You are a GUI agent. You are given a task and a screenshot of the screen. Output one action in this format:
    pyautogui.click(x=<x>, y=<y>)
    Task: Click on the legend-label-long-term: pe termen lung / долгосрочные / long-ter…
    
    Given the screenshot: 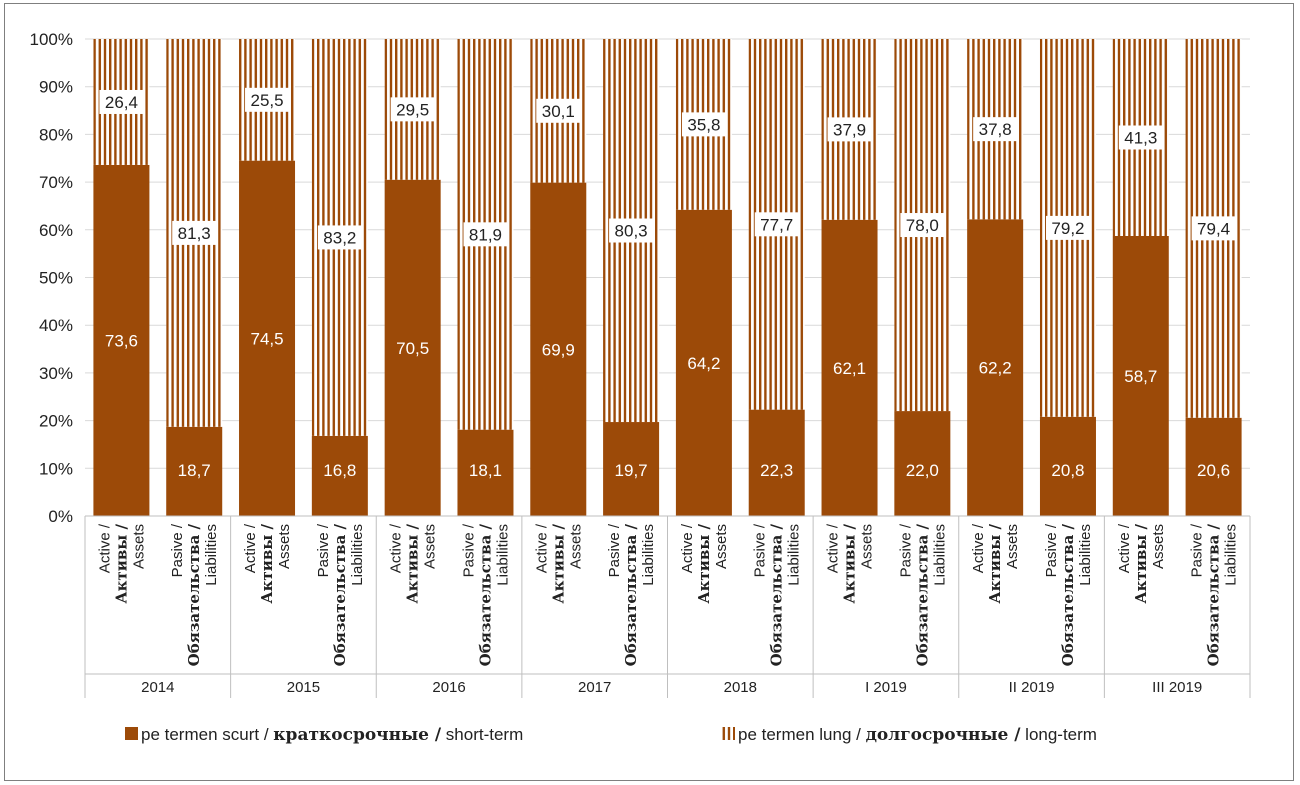 What is the action you would take?
    pyautogui.click(x=917, y=735)
    